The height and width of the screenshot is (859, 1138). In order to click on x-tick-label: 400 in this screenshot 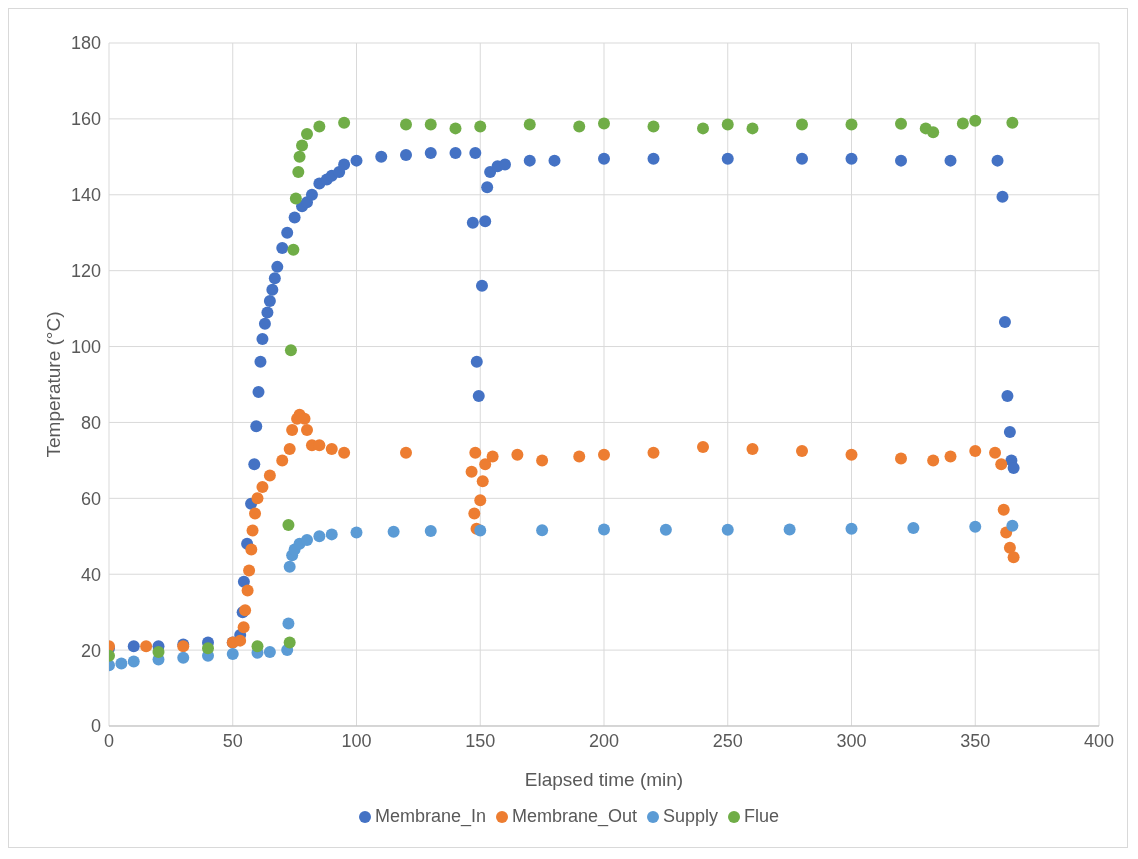, I will do `click(1099, 740)`.